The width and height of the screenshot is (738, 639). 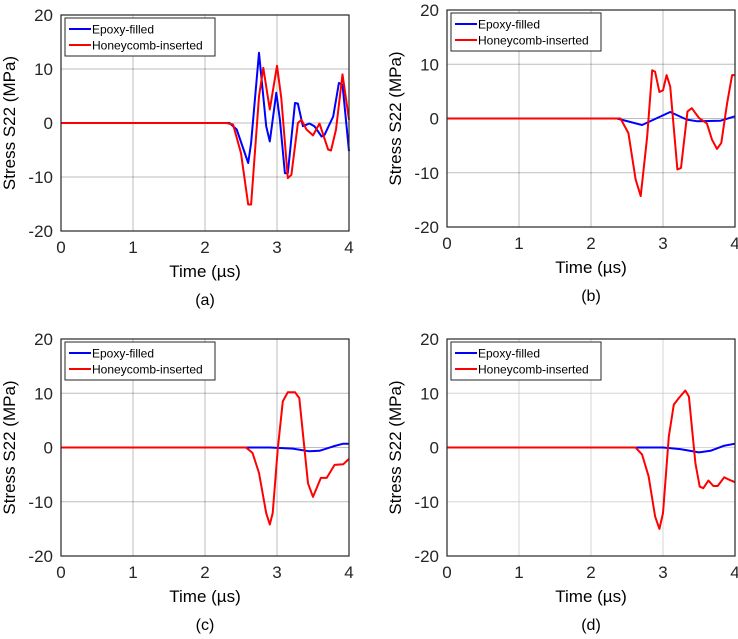 What do you see at coordinates (205, 625) in the screenshot?
I see `subplot-caption: (c)` at bounding box center [205, 625].